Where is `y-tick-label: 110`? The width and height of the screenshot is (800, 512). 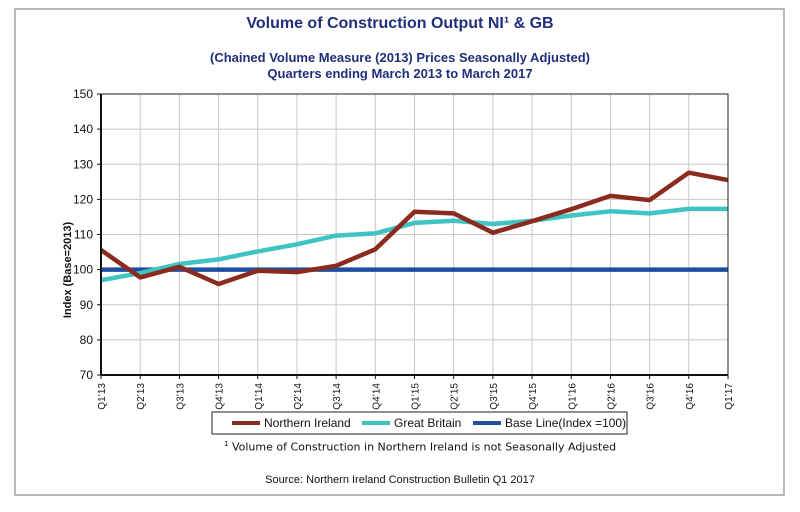 y-tick-label: 110 is located at coordinates (83, 235).